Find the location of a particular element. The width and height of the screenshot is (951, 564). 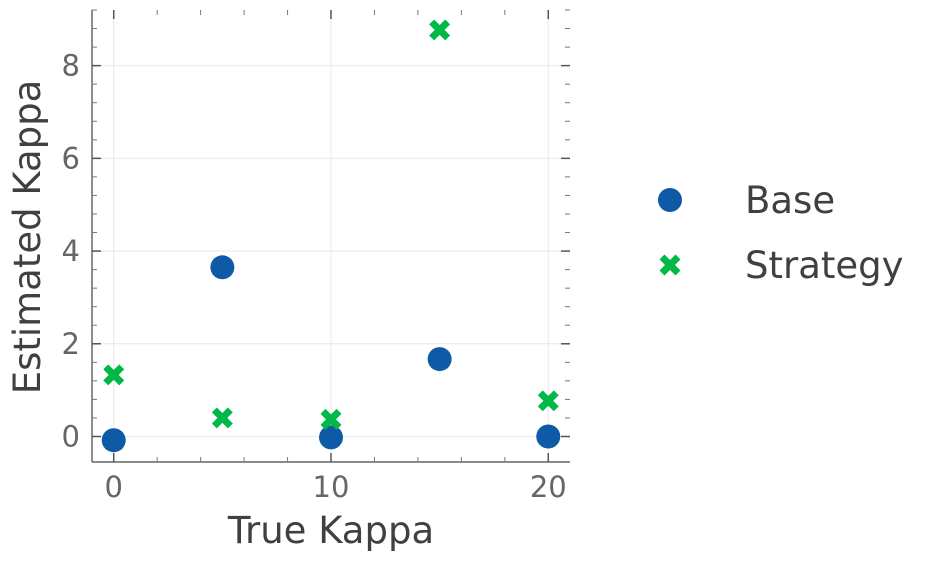

legend-strategy-label: Strategy is located at coordinates (824, 265).